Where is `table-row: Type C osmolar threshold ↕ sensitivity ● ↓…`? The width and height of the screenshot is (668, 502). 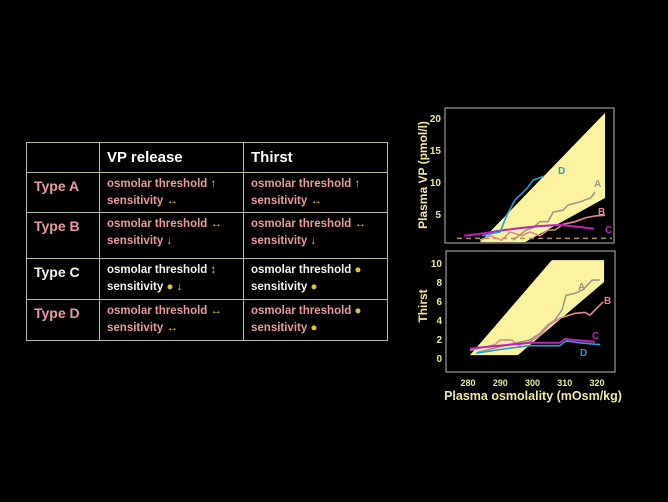 table-row: Type C osmolar threshold ↕ sensitivity ● ↓… is located at coordinates (207, 279).